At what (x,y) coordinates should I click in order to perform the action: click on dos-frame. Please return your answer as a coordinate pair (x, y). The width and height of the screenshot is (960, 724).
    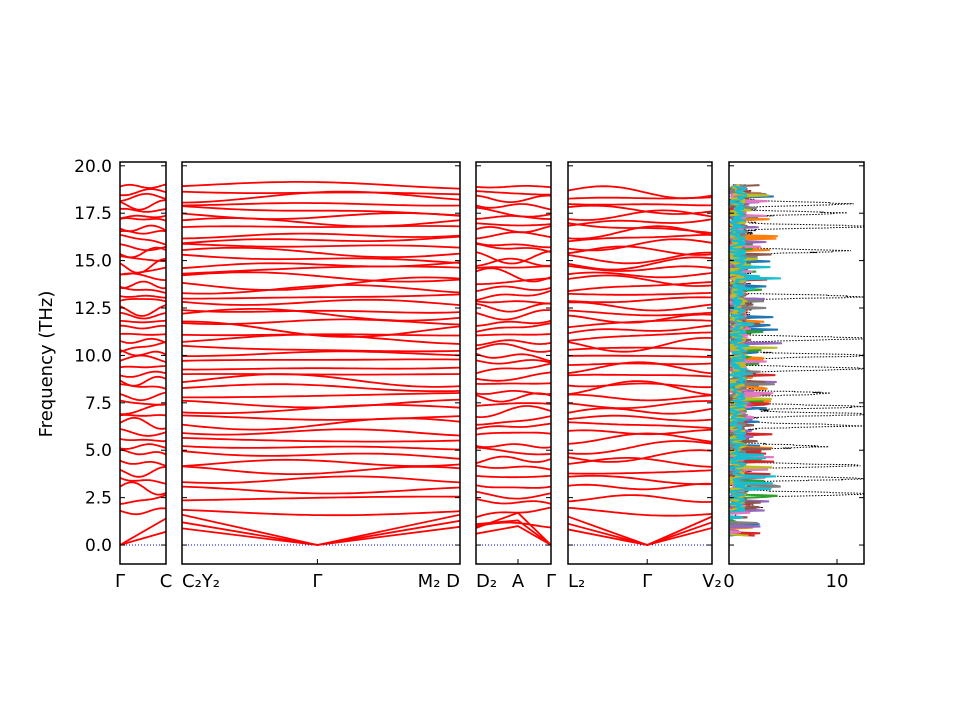
    Looking at the image, I should click on (796, 363).